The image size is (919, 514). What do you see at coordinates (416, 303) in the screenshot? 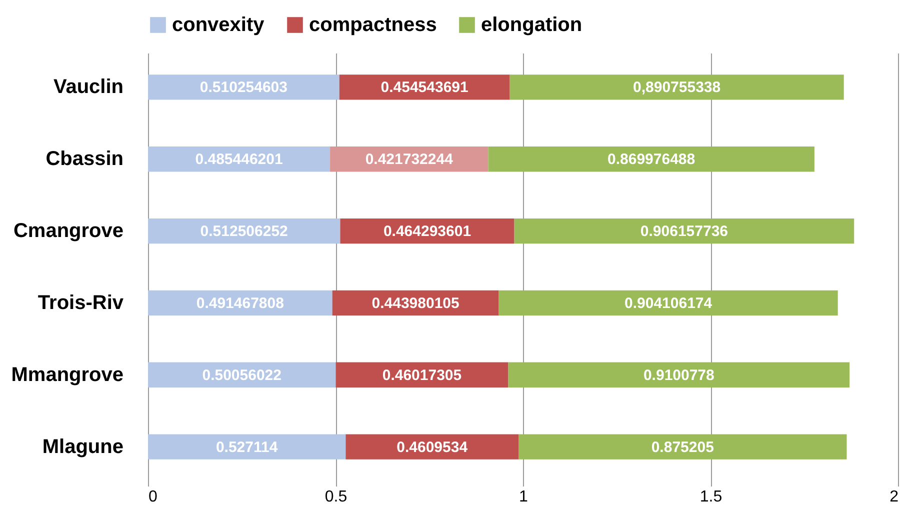
I see `data-label: 0.443980105` at bounding box center [416, 303].